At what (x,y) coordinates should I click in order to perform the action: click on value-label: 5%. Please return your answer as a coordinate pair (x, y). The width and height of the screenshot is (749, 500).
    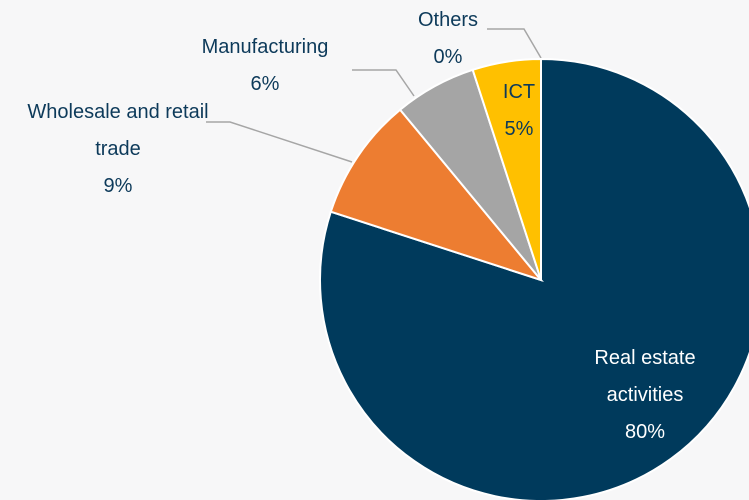
    Looking at the image, I should click on (519, 129).